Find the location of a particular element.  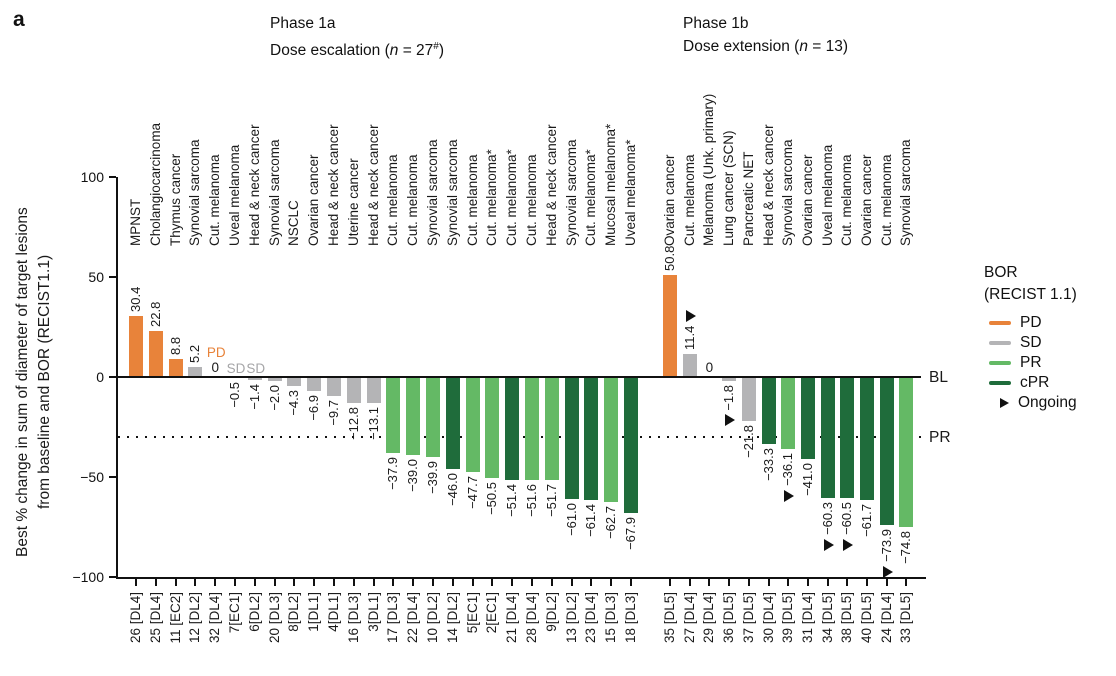

phase1a-header: Phase 1a Dose escalation (n = 27#) is located at coordinates (357, 37).